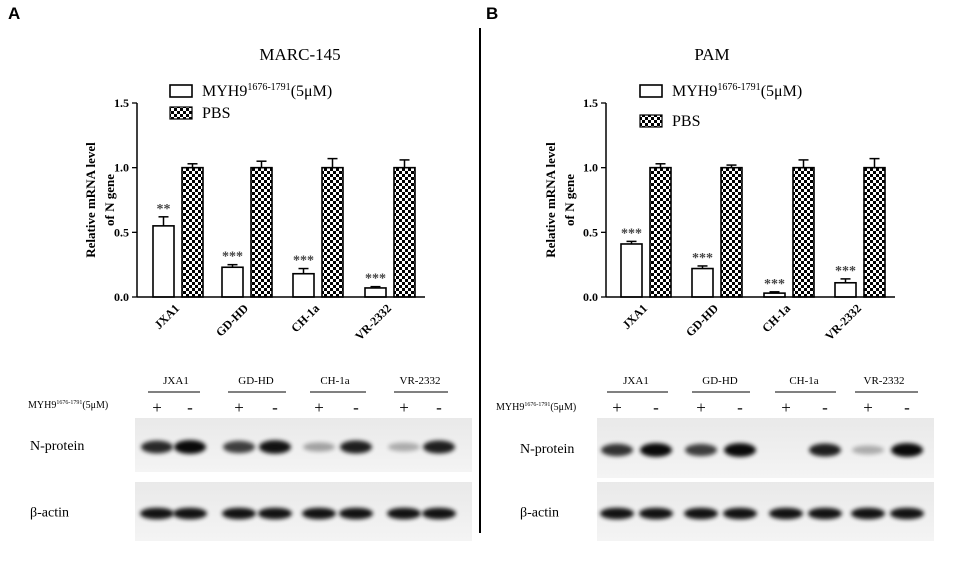 The image size is (957, 567). What do you see at coordinates (14, 13) in the screenshot?
I see `panel-letter-a: A` at bounding box center [14, 13].